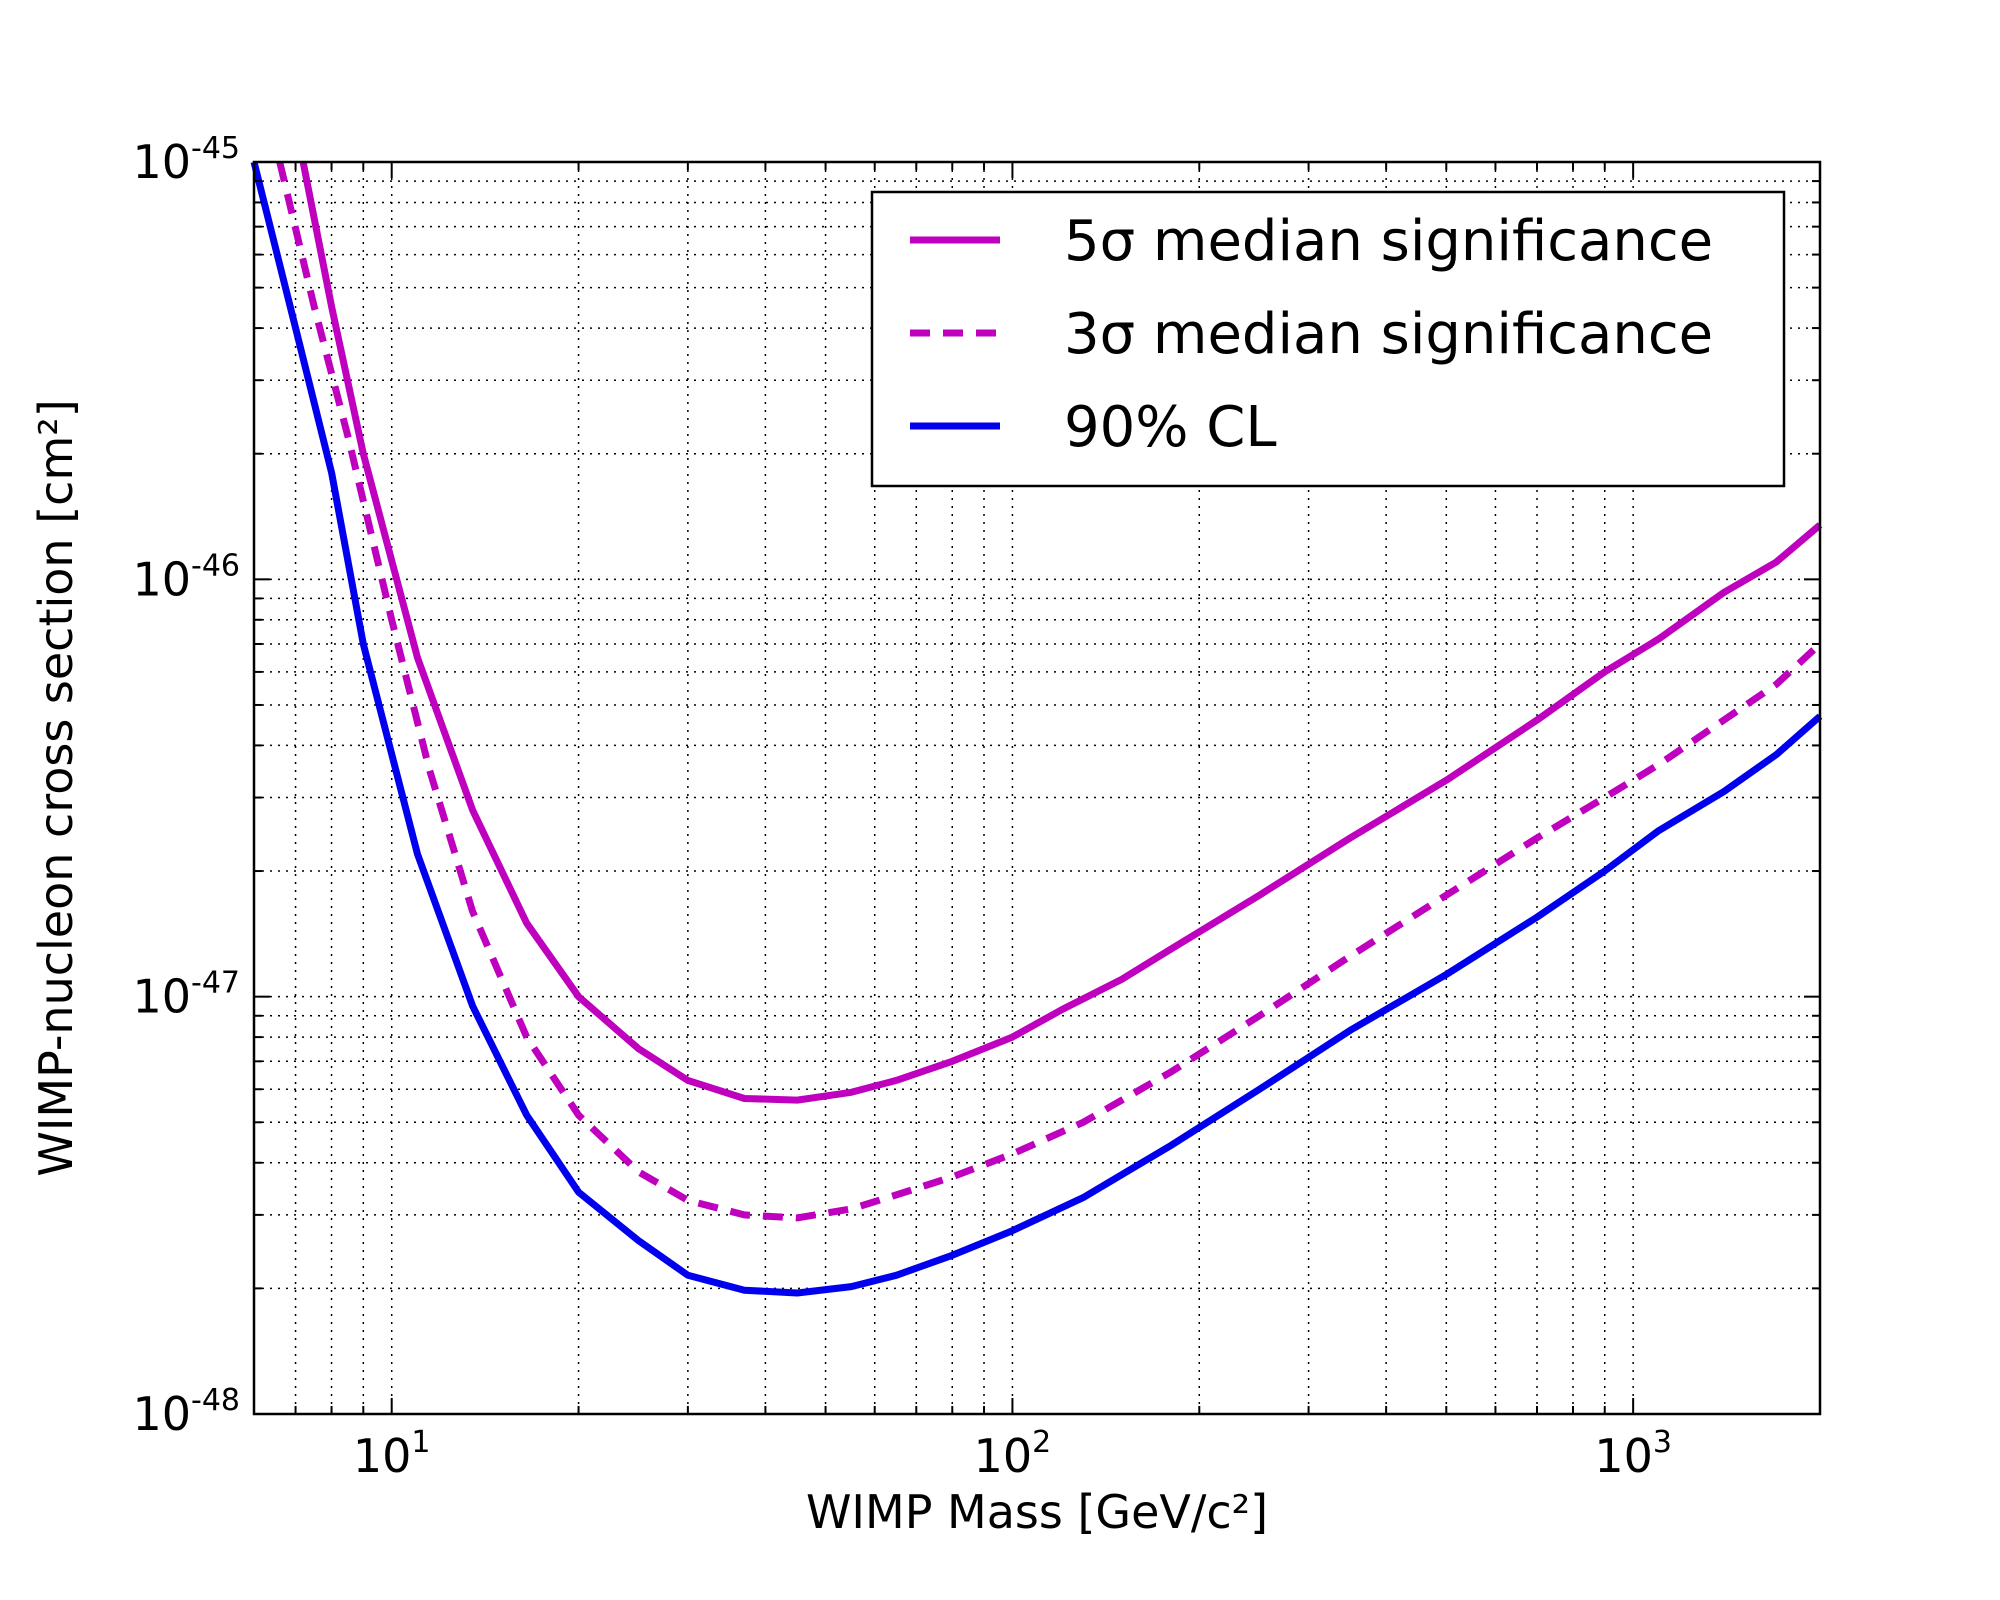 This screenshot has width=2000, height=1600. I want to click on y-tick-label: 10-48, so click(186, 1412).